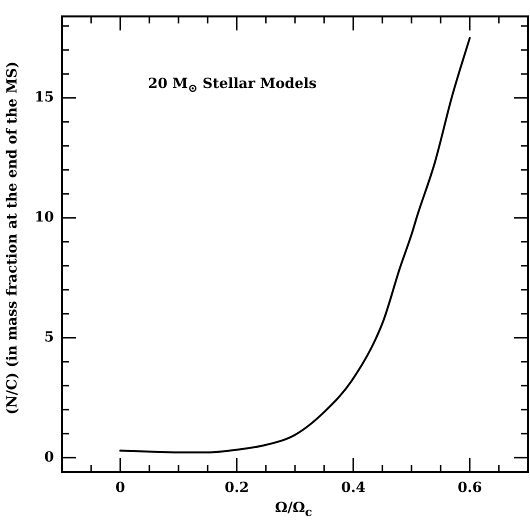 This screenshot has width=530, height=523. I want to click on y-axis-title: (N/C) (in mass fraction at the end of the MS), so click(12, 238).